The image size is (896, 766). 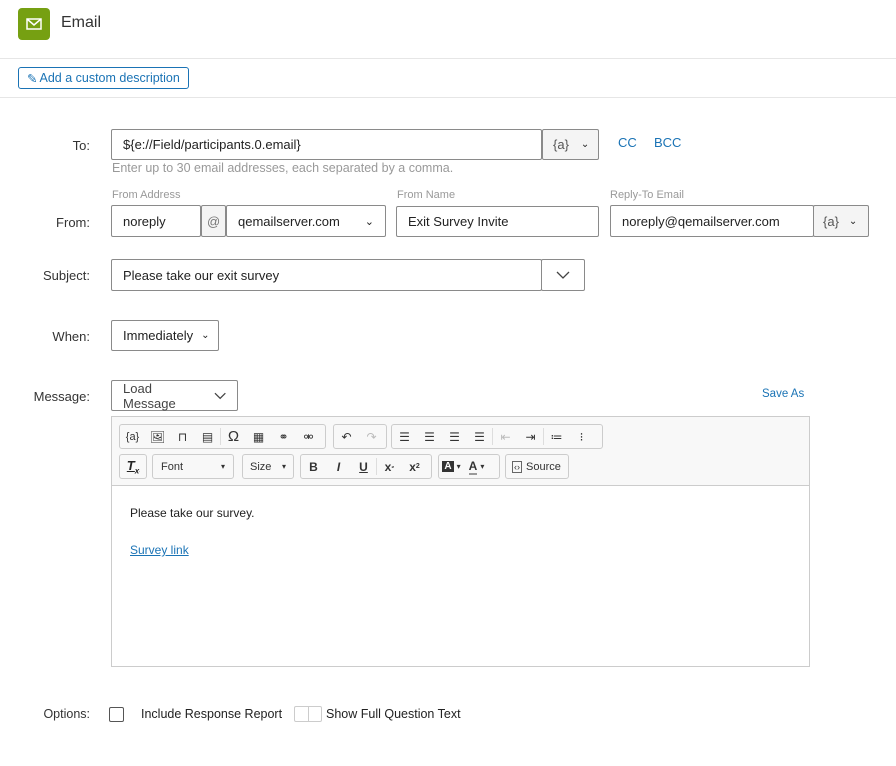 What do you see at coordinates (165, 335) in the screenshot?
I see `when-select: Immediately ⌄` at bounding box center [165, 335].